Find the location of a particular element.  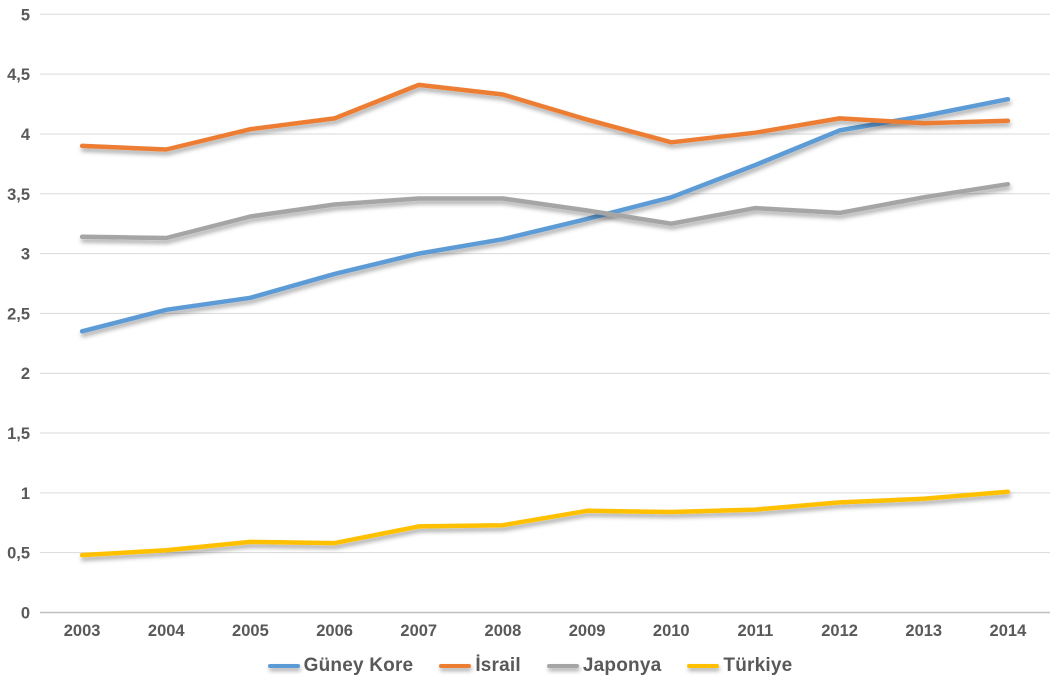

legend-line-swatch-israil is located at coordinates (455, 666).